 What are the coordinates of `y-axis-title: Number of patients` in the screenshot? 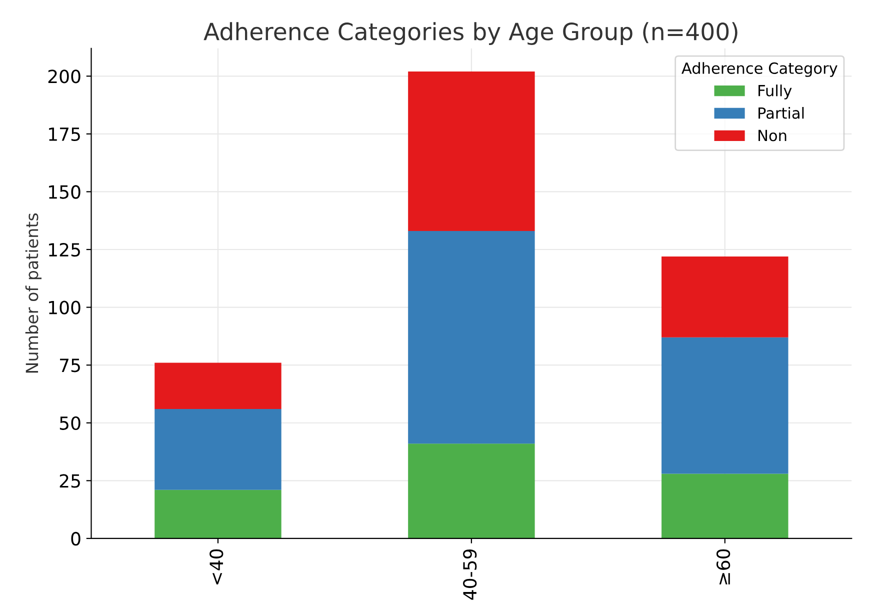 It's located at (33, 293).